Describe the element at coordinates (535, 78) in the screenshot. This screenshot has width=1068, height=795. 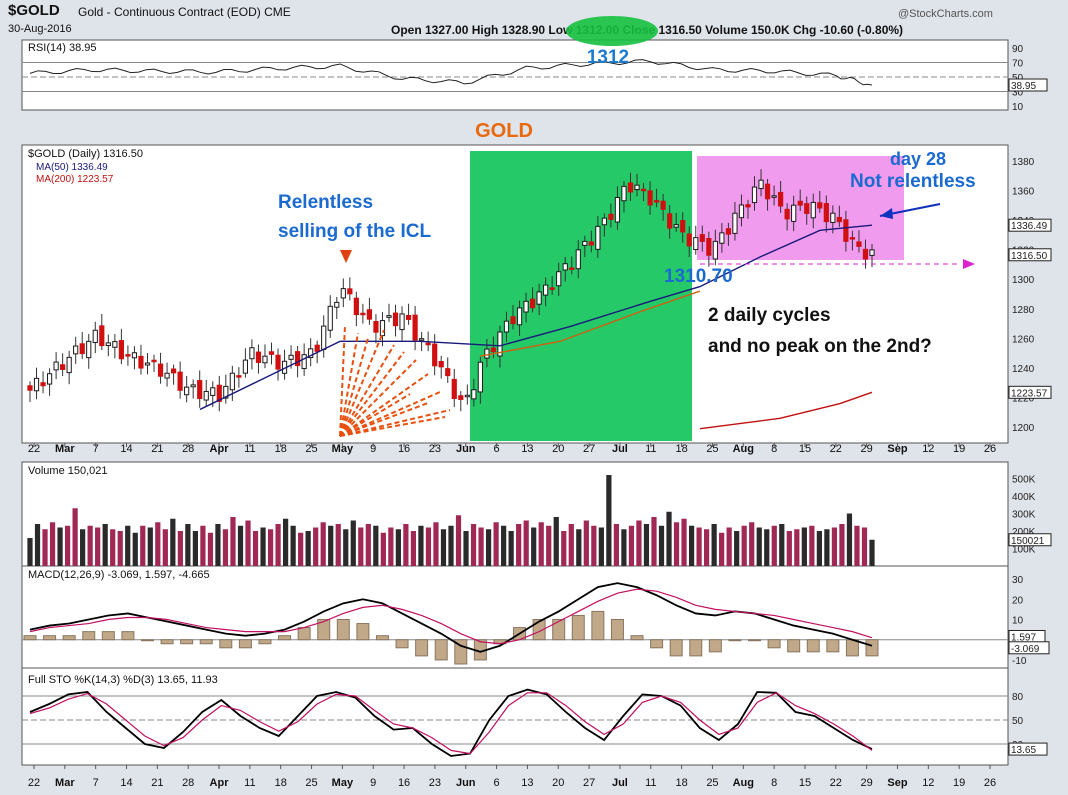
I see `rsi-layer: 10 30 50 70 90 38.95` at that location.